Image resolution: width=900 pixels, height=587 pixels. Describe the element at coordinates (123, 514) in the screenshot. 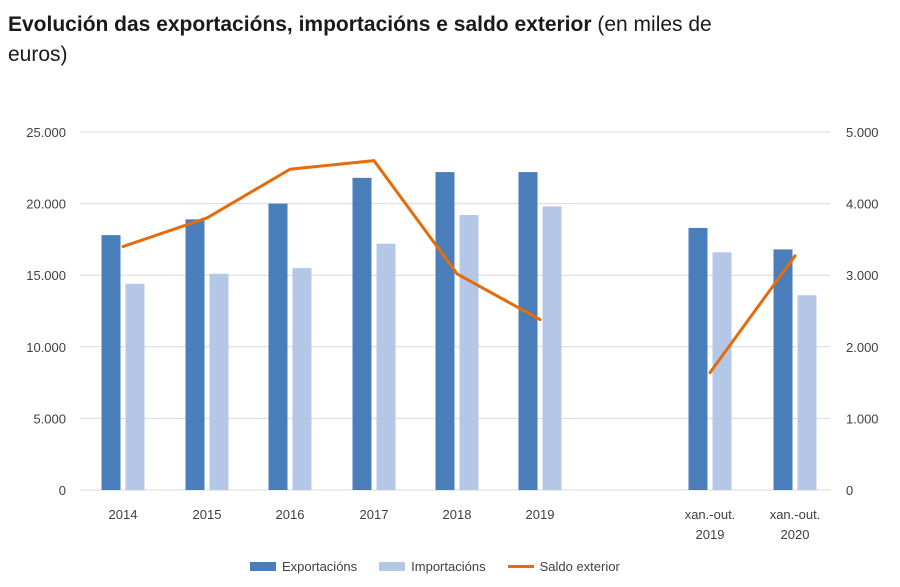

I see `x-tick-label: 2014` at that location.